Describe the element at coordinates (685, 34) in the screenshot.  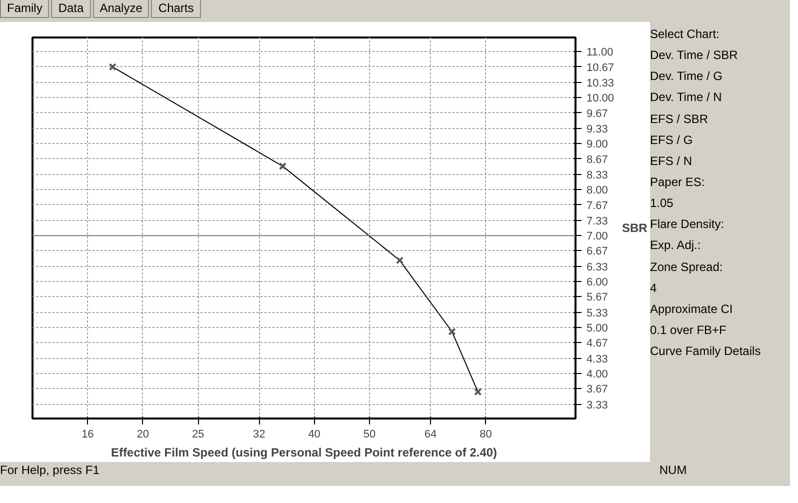
I see `text: Select Chart:` at that location.